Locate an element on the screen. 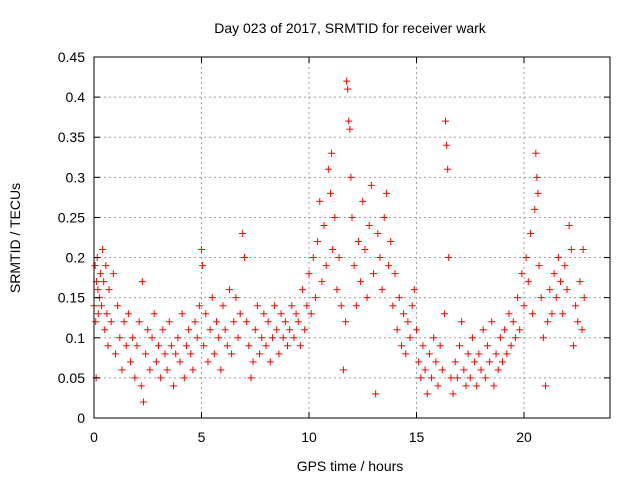 Image resolution: width=640 pixels, height=480 pixels. y-tick-label: 0.1 is located at coordinates (76, 338).